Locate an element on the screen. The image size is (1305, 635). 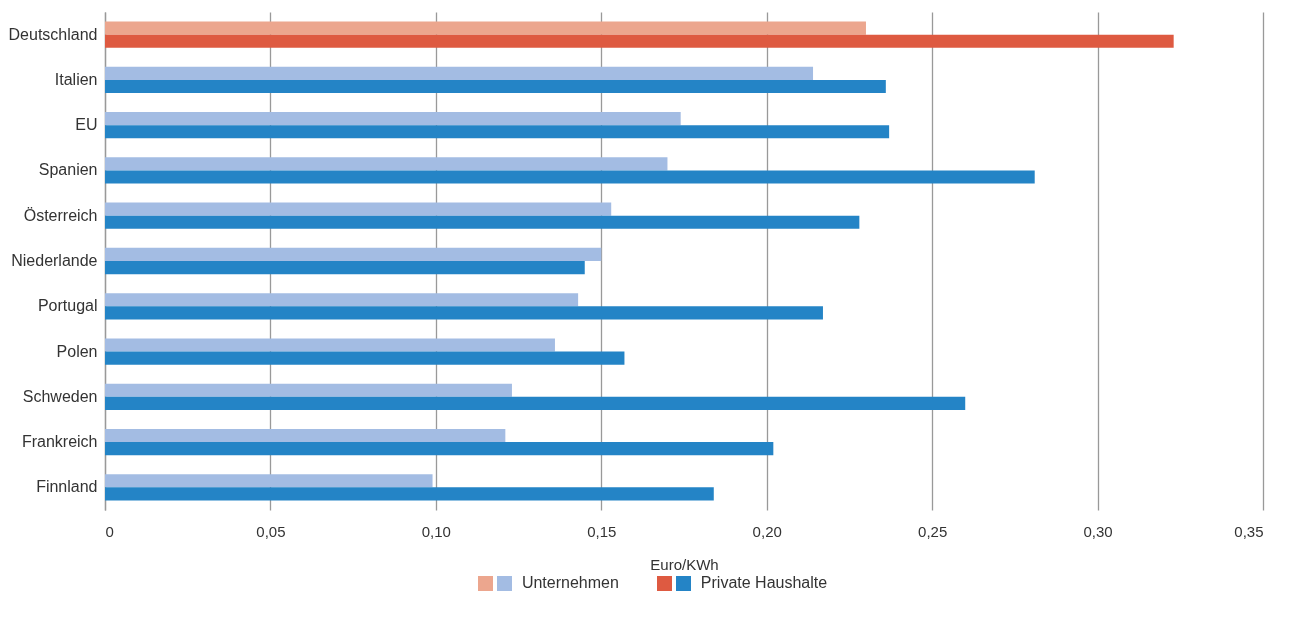
x-tick-label: 0,05 is located at coordinates (271, 531).